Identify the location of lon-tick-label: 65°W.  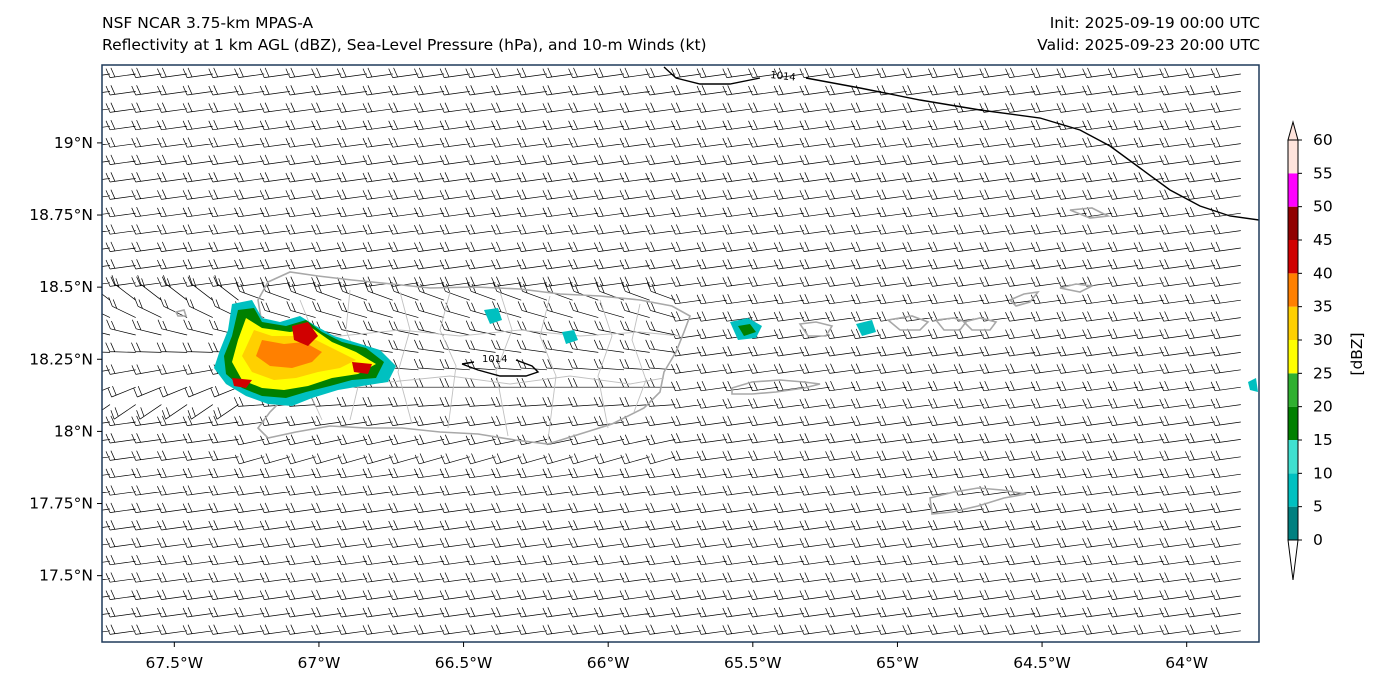
(897, 663).